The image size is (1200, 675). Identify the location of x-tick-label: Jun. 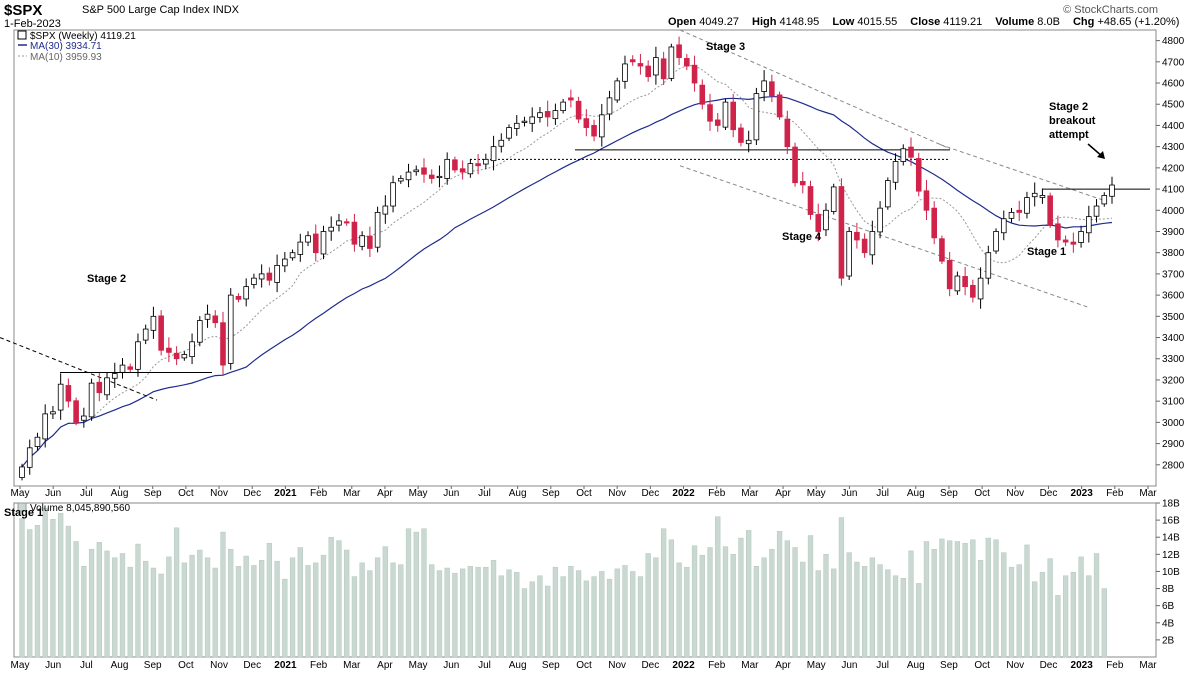
(451, 493).